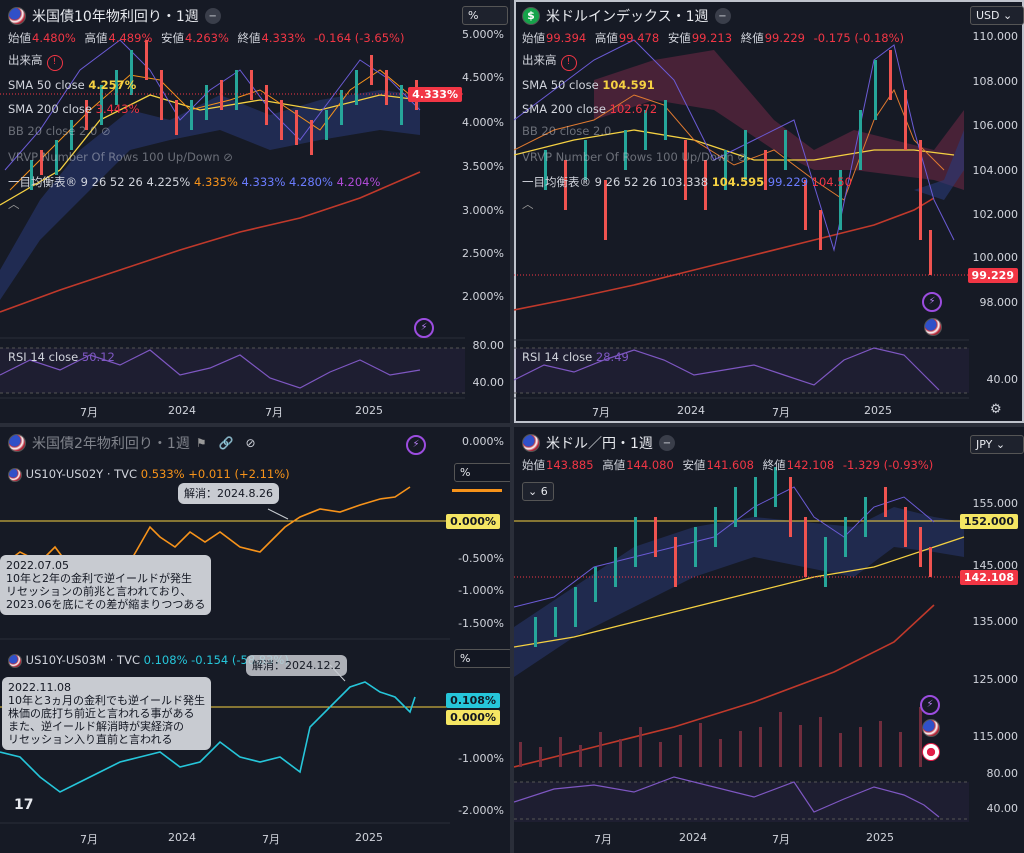 Image resolution: width=1024 pixels, height=853 pixels. Describe the element at coordinates (477, 490) in the screenshot. I see `orange-series-marker` at that location.